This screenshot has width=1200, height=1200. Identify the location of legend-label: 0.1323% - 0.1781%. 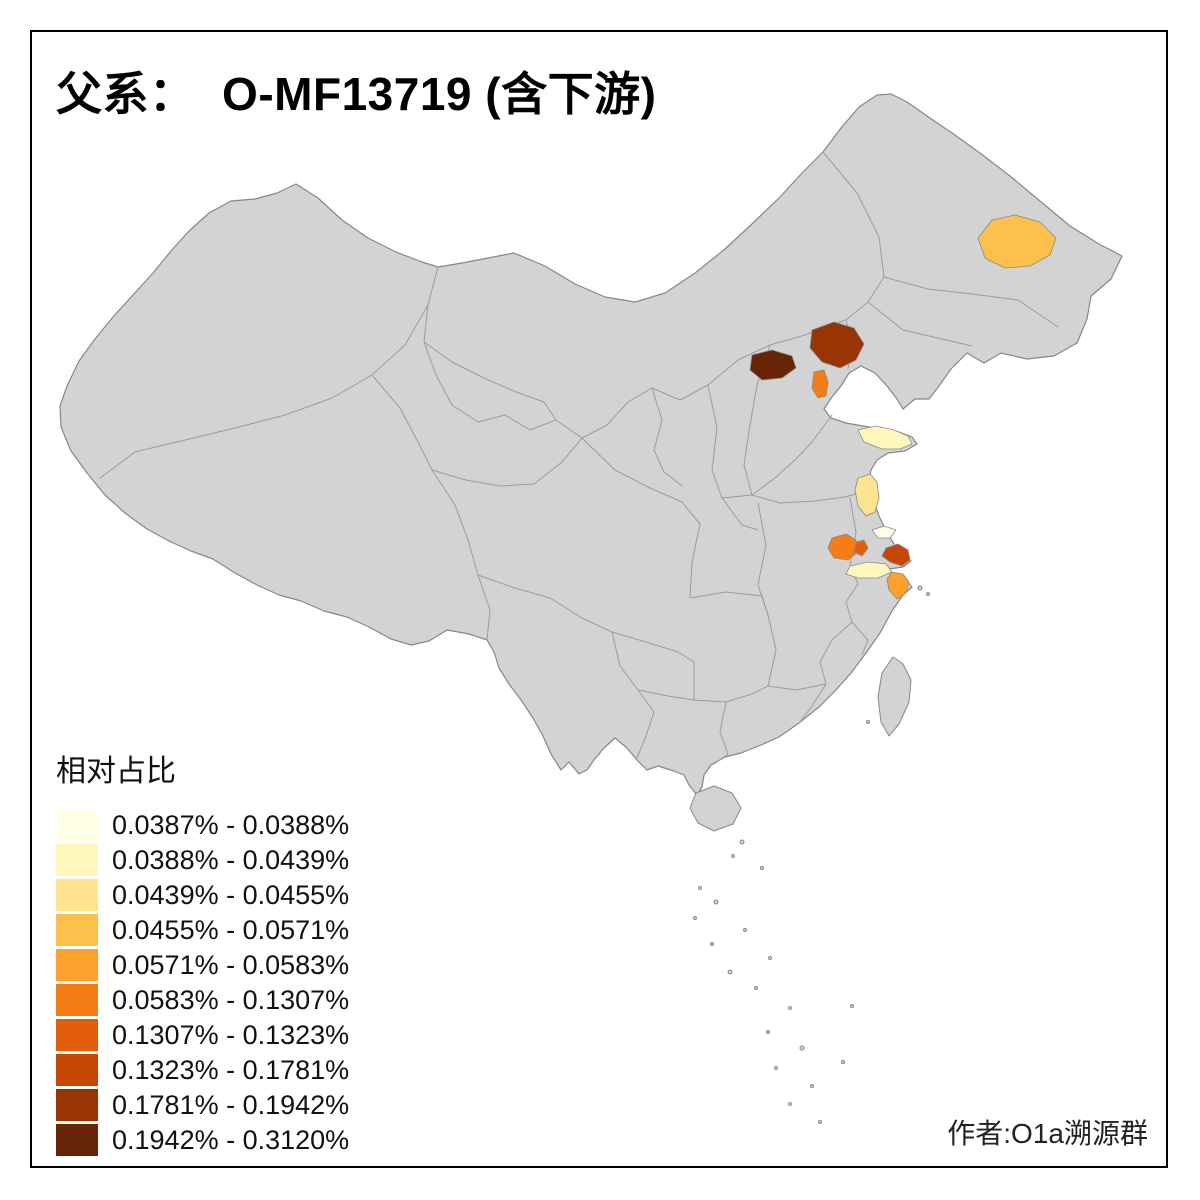
(231, 1069).